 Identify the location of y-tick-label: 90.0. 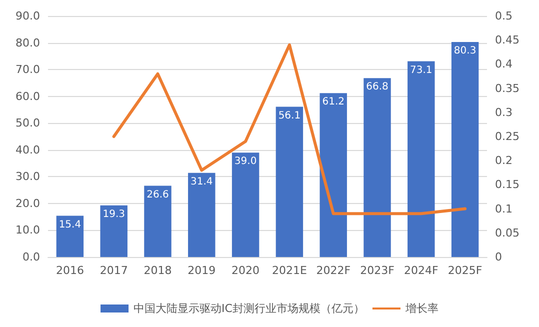
(28, 16).